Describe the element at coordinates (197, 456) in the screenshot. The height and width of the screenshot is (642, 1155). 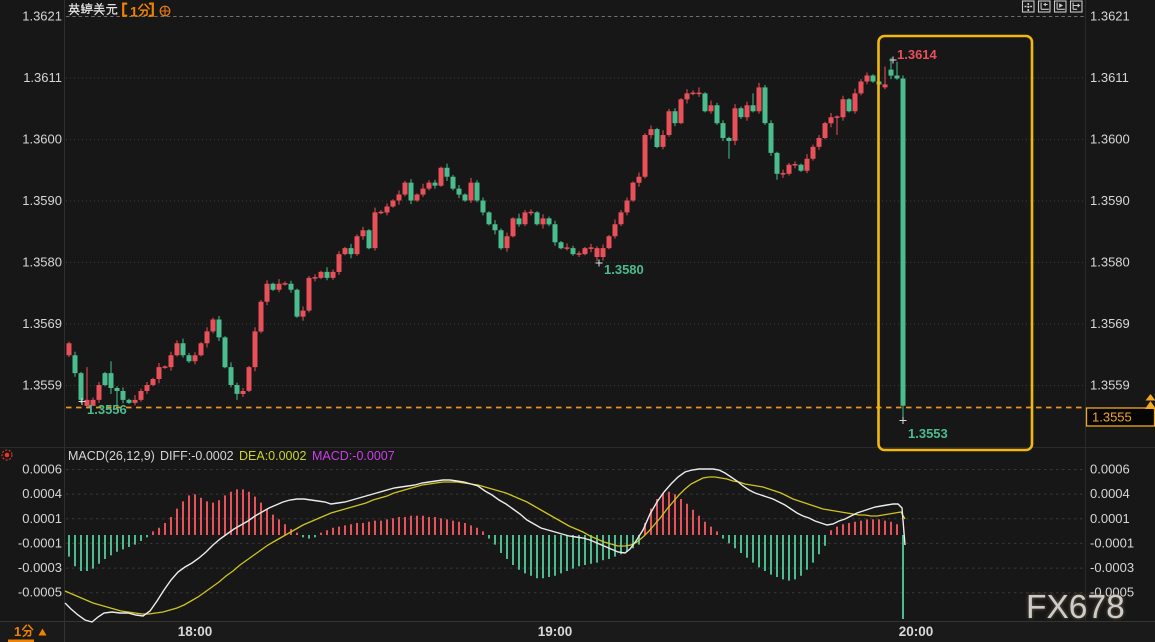
I see `svg-text: DIFF:-0.0002` at that location.